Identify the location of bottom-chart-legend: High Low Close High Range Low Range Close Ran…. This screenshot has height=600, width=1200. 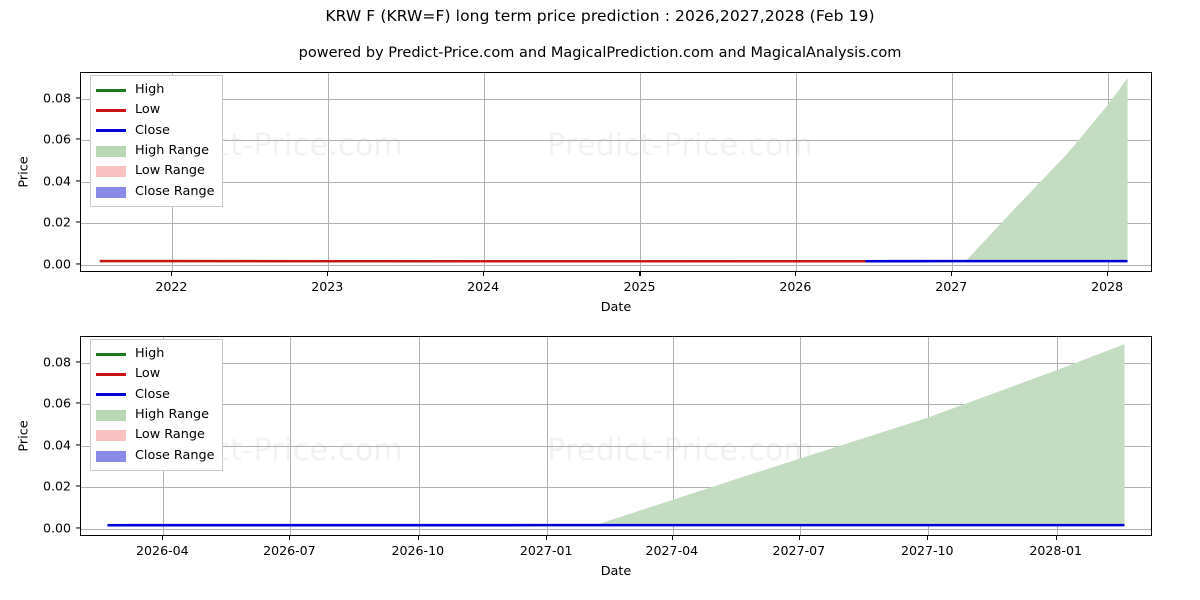
(156, 405).